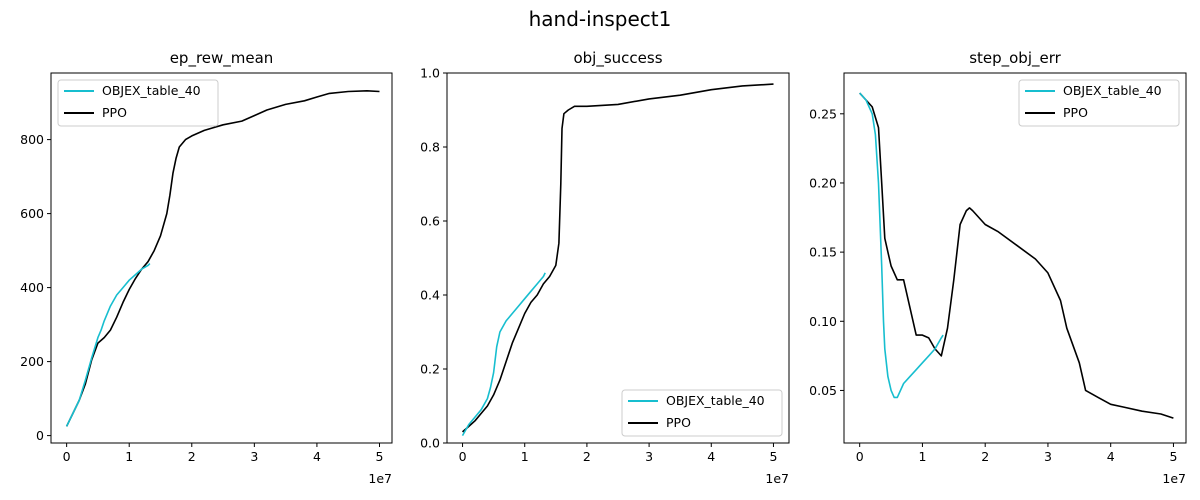 Image resolution: width=1200 pixels, height=500 pixels. What do you see at coordinates (32, 139) in the screenshot?
I see `y-tick-label: 800` at bounding box center [32, 139].